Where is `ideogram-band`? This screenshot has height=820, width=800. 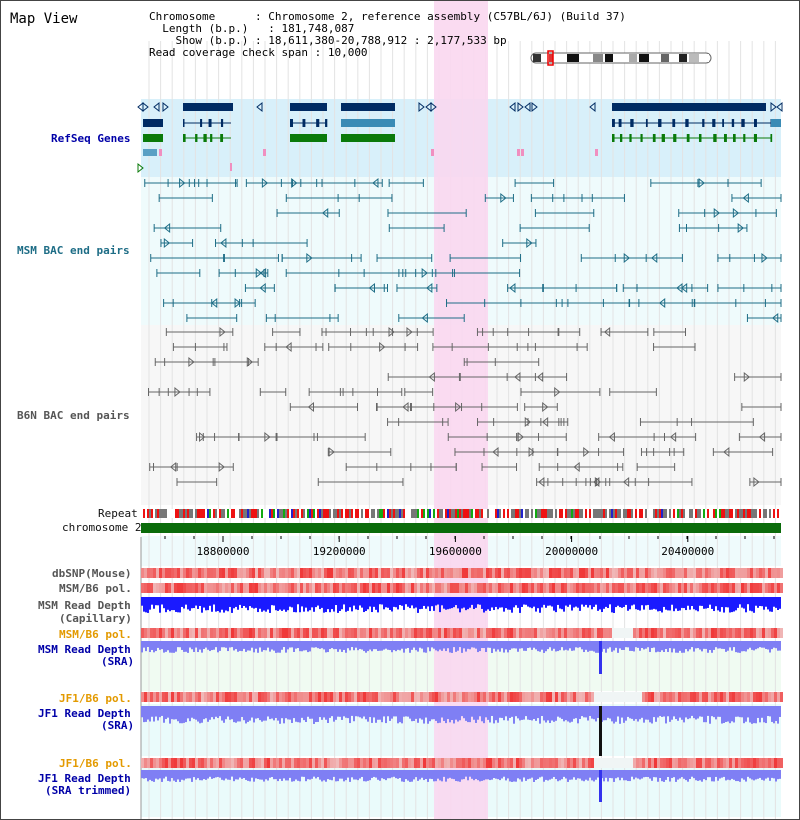
ideogram-band is located at coordinates (537, 58).